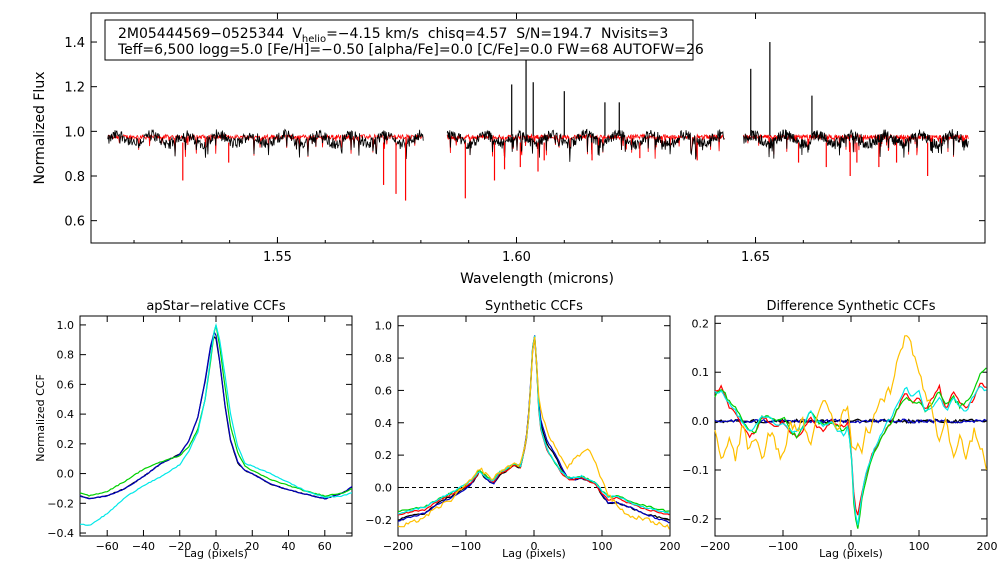  What do you see at coordinates (40, 128) in the screenshot?
I see `spectrum-y-axis-label: Normalized Flux` at bounding box center [40, 128].